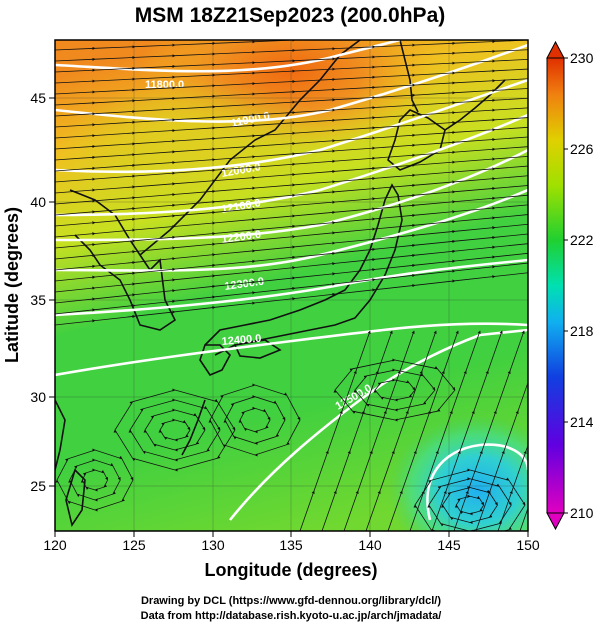 Image resolution: width=599 pixels, height=625 pixels. I want to click on x-tick-label: 135, so click(291, 545).